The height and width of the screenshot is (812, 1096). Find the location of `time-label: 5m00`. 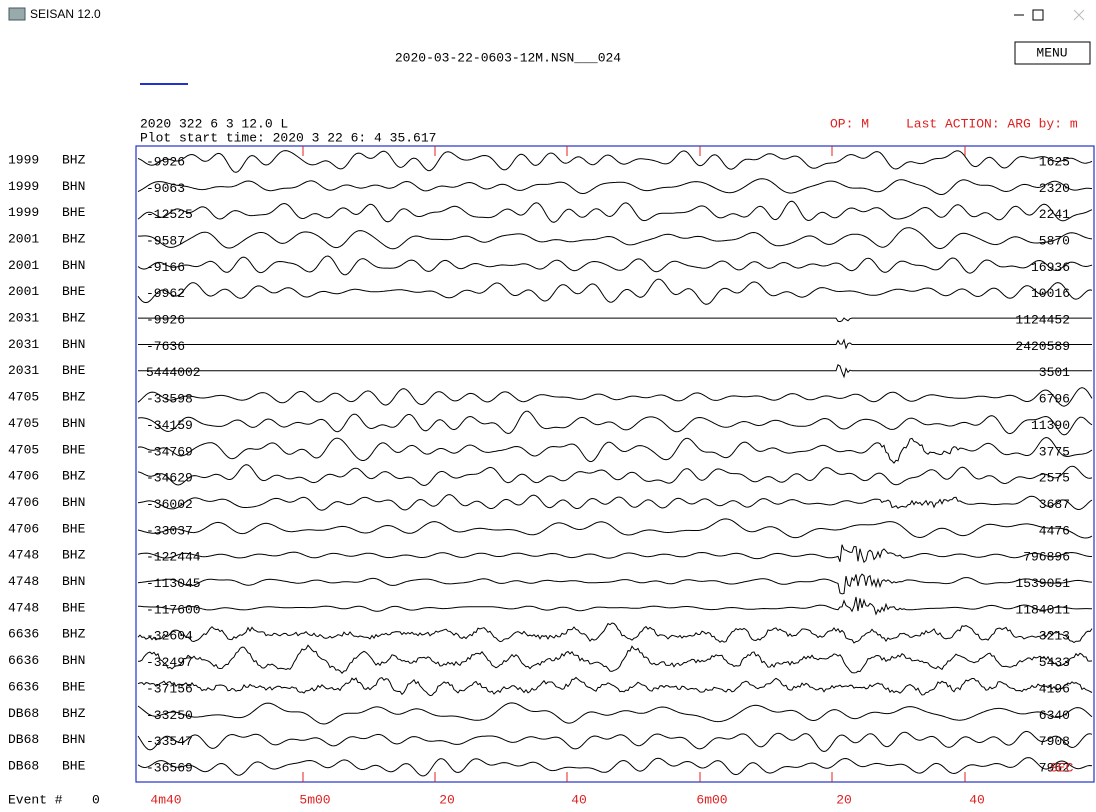

time-label: 5m00 is located at coordinates (314, 799).